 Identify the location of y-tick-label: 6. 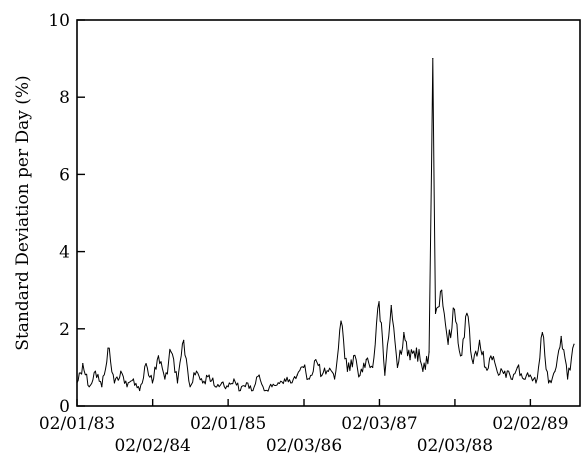
(64, 175).